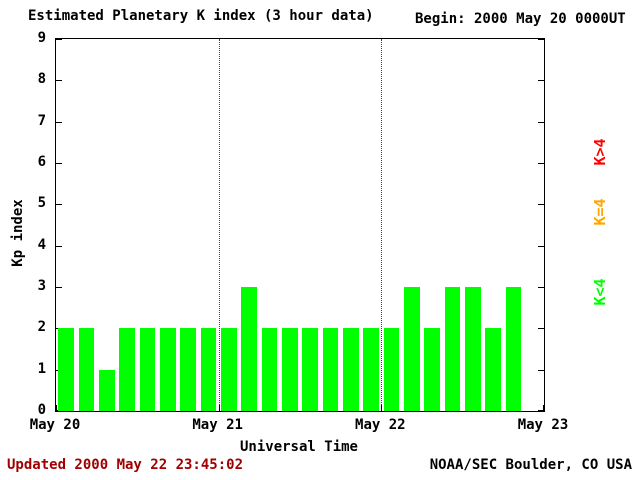  I want to click on y-axis-tick-label: 5, so click(41, 203).